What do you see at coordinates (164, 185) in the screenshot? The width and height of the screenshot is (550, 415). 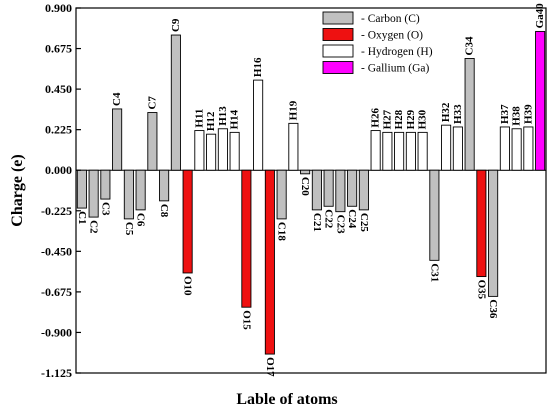 I see `bar-c8` at bounding box center [164, 185].